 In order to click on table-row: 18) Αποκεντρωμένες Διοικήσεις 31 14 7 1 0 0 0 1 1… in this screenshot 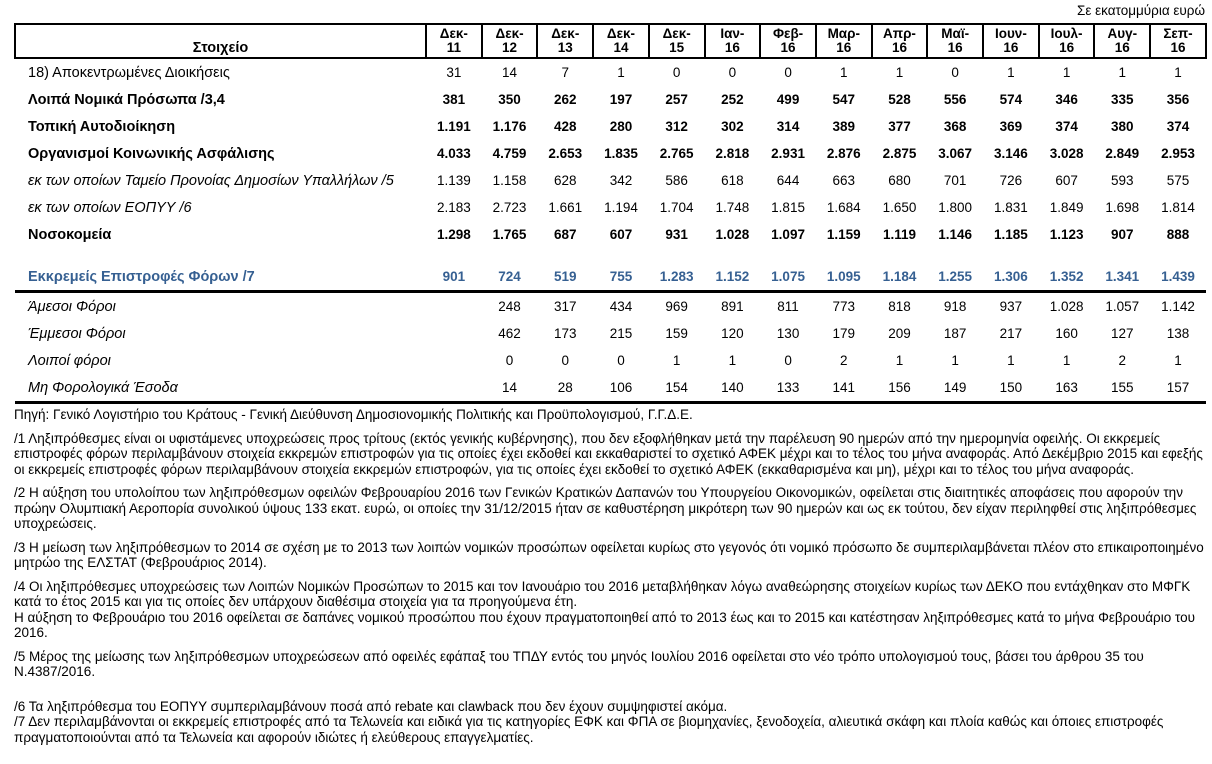, I will do `click(610, 72)`.